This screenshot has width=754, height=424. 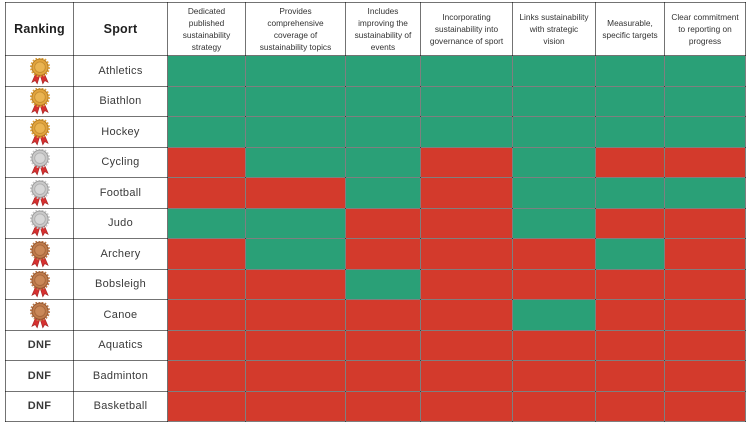 What do you see at coordinates (375, 254) in the screenshot?
I see `table-row-archery: Archery` at bounding box center [375, 254].